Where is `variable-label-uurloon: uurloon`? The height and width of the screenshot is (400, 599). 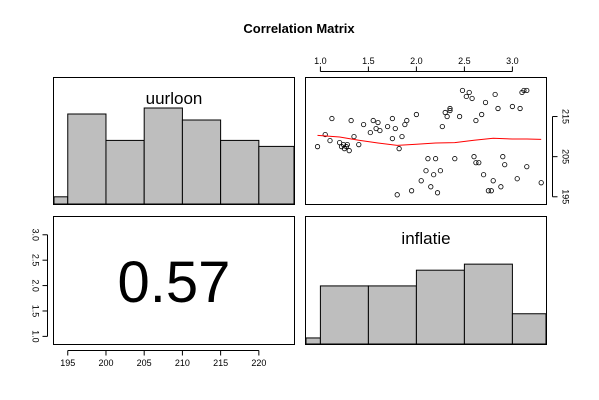 variable-label-uurloon: uurloon is located at coordinates (174, 98).